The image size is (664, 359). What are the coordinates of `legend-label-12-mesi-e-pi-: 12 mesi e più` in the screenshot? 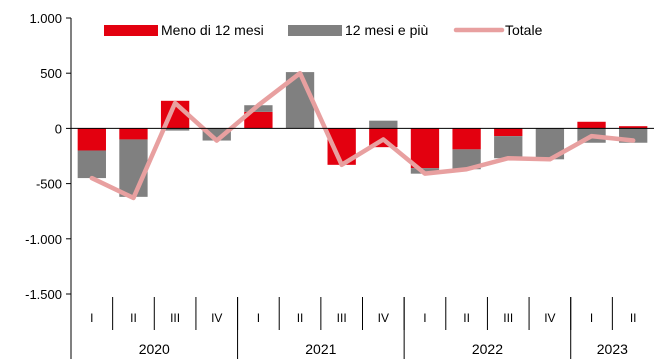 It's located at (386, 30).